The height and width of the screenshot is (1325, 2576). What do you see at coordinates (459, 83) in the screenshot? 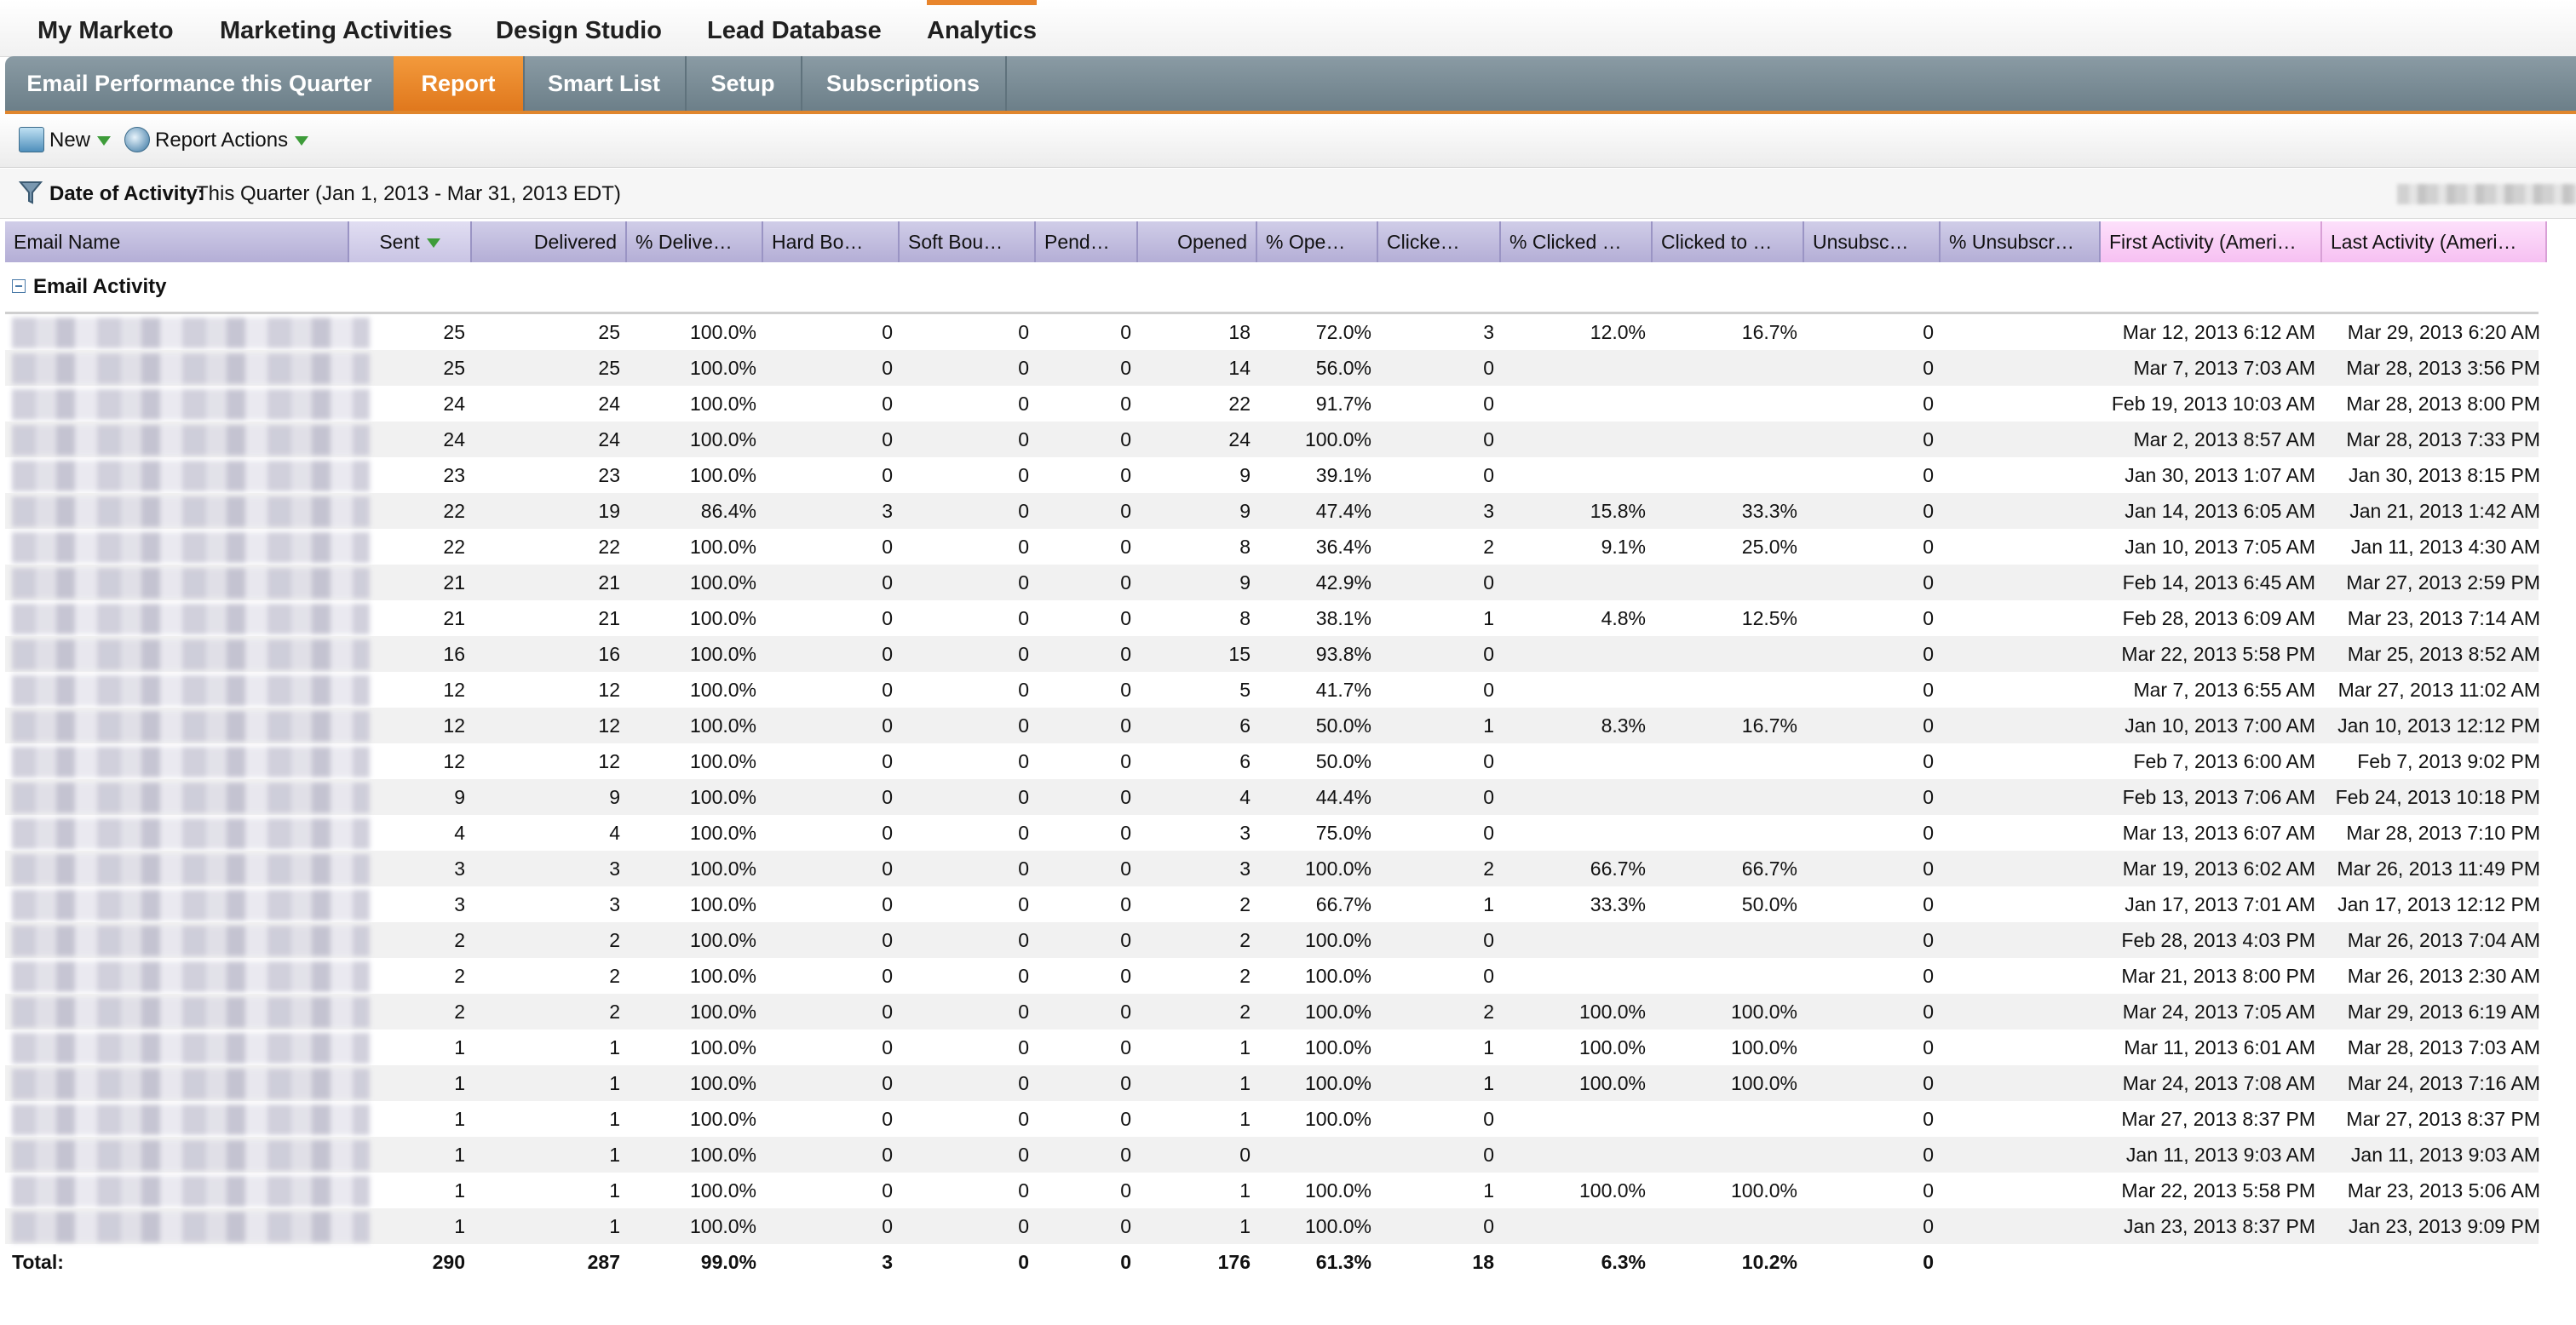
I see `tab-report: Report` at bounding box center [459, 83].